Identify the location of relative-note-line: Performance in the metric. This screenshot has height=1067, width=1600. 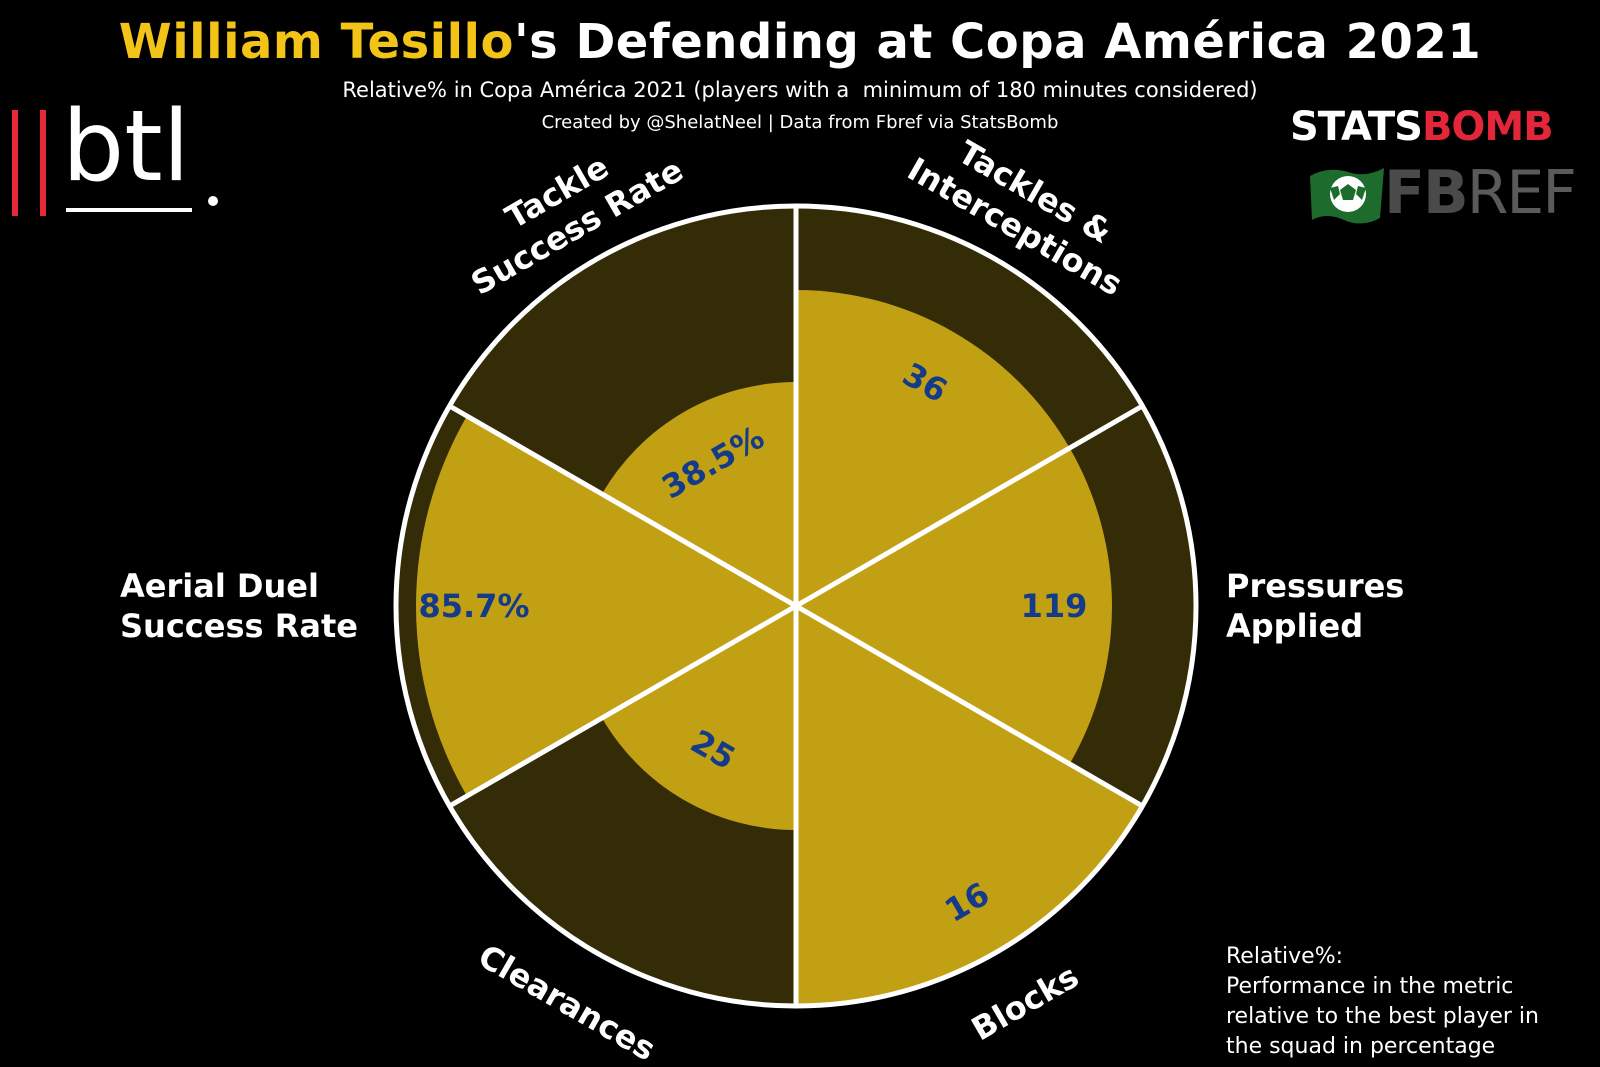
(1370, 986).